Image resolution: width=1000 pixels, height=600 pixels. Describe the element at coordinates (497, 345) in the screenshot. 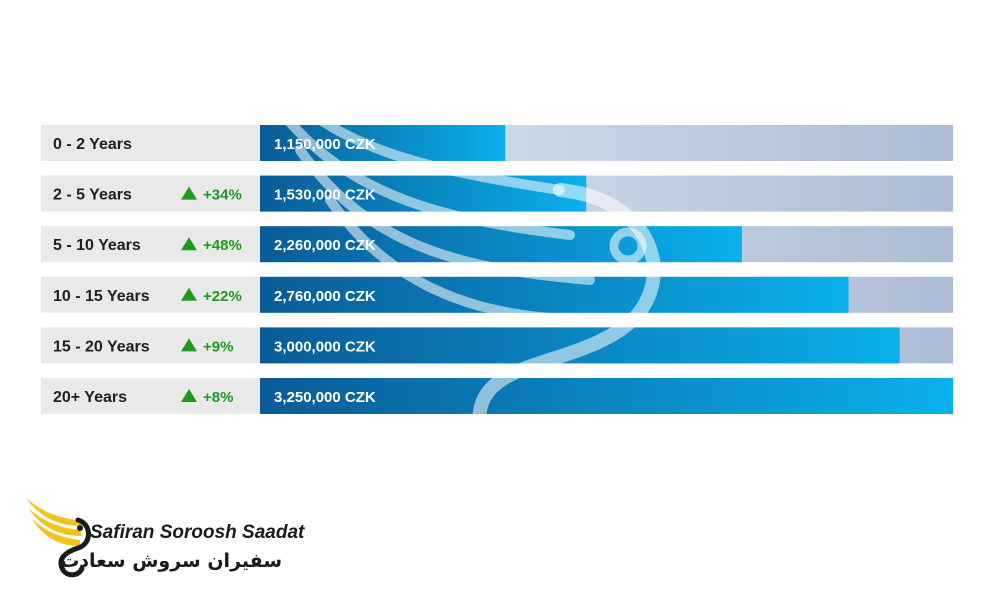

I see `bar-row: 15 - 20 Years +9% 3,000,000 CZK` at that location.